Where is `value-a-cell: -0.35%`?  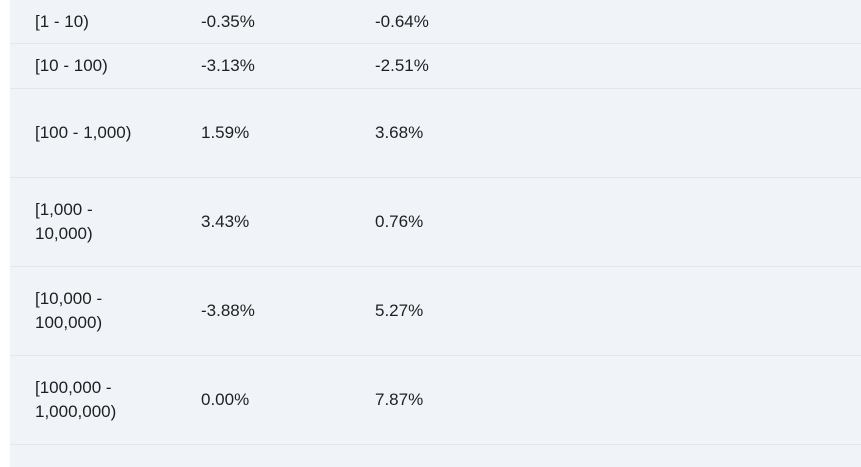 value-a-cell: -0.35% is located at coordinates (288, 22).